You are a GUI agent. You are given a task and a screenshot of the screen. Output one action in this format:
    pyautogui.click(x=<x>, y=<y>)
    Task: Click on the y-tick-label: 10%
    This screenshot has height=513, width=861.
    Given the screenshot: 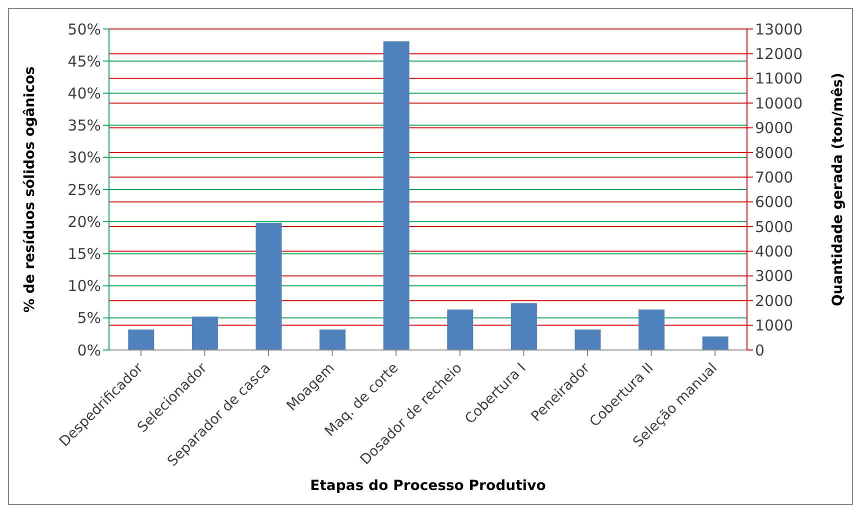 What is the action you would take?
    pyautogui.click(x=84, y=286)
    